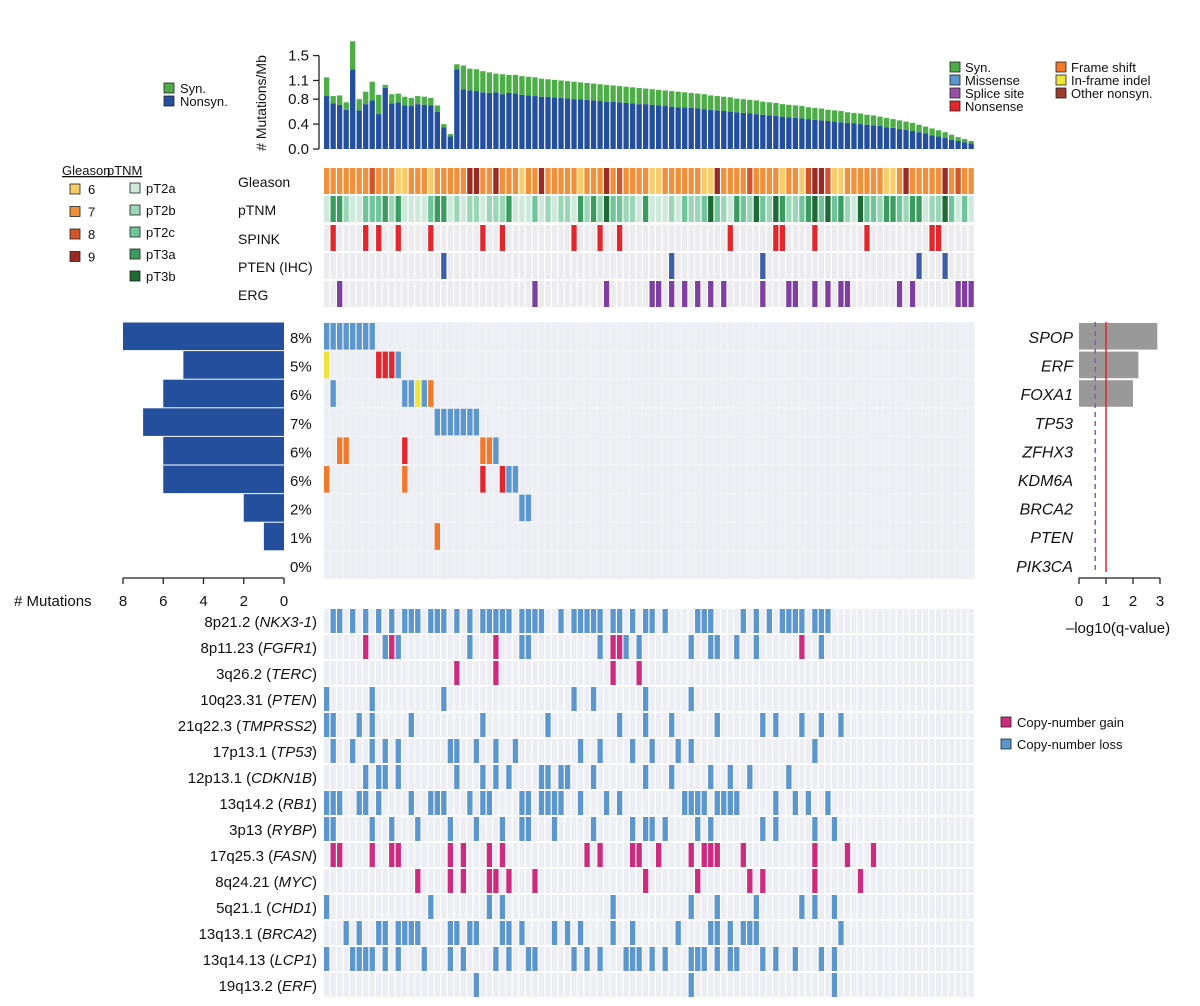 The width and height of the screenshot is (1200, 1006). What do you see at coordinates (233, 365) in the screenshot?
I see `mutation-count-bar` at bounding box center [233, 365].